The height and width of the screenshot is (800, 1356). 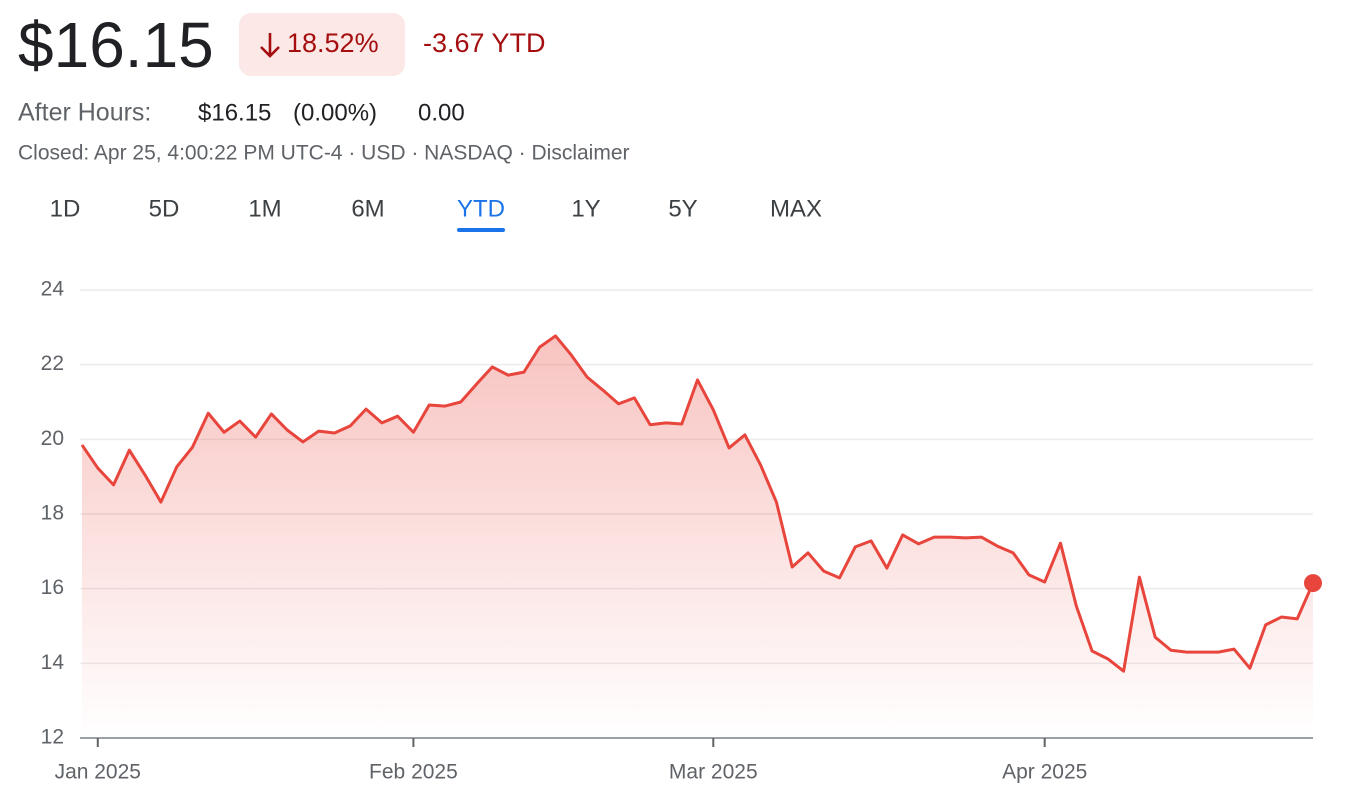 I want to click on y-tick-label: 24, so click(x=53, y=289).